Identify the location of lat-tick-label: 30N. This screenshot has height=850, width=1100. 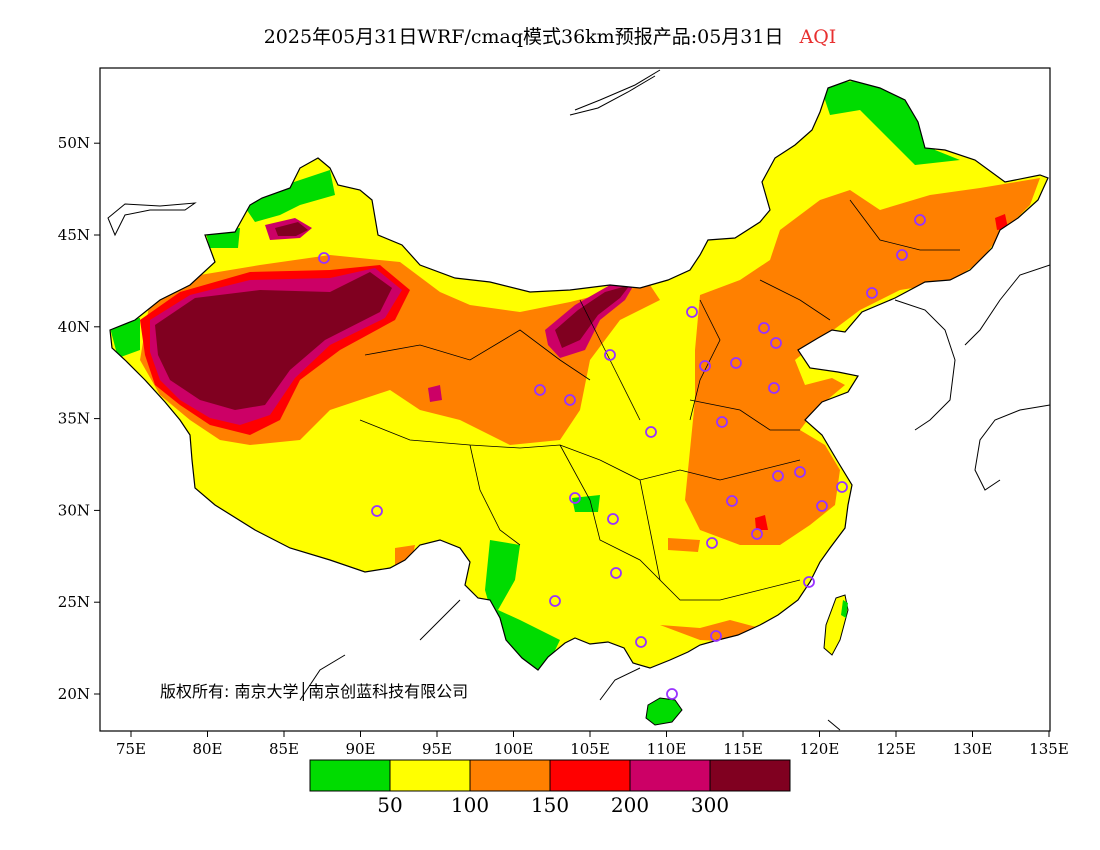
(74, 510).